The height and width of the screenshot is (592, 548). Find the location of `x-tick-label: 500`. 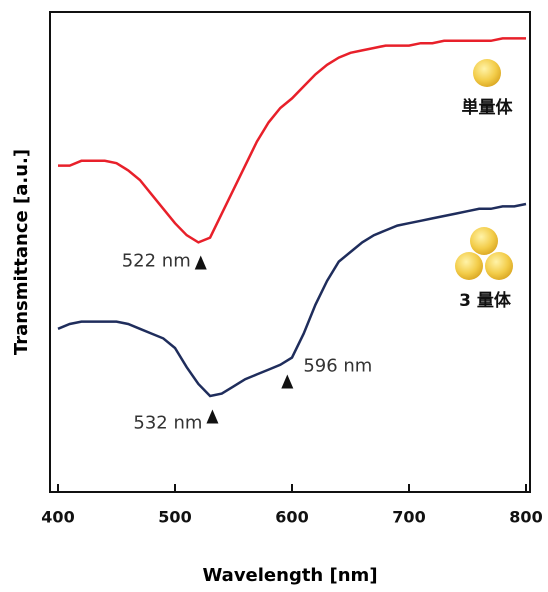

x-tick-label: 500 is located at coordinates (174, 517).